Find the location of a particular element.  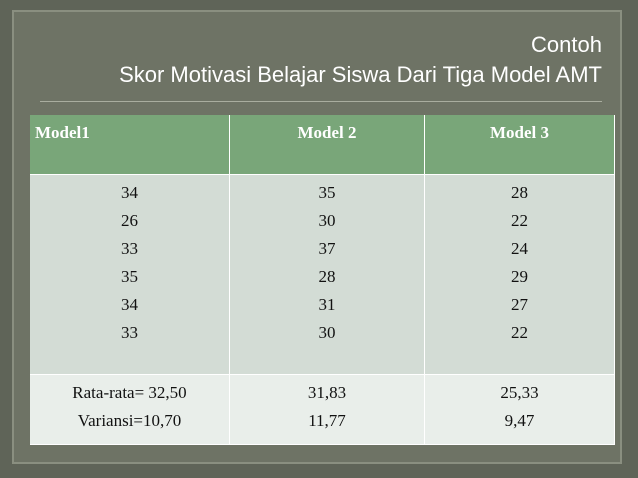

body-cell: 34 26 33 35 34 33 is located at coordinates (130, 275).